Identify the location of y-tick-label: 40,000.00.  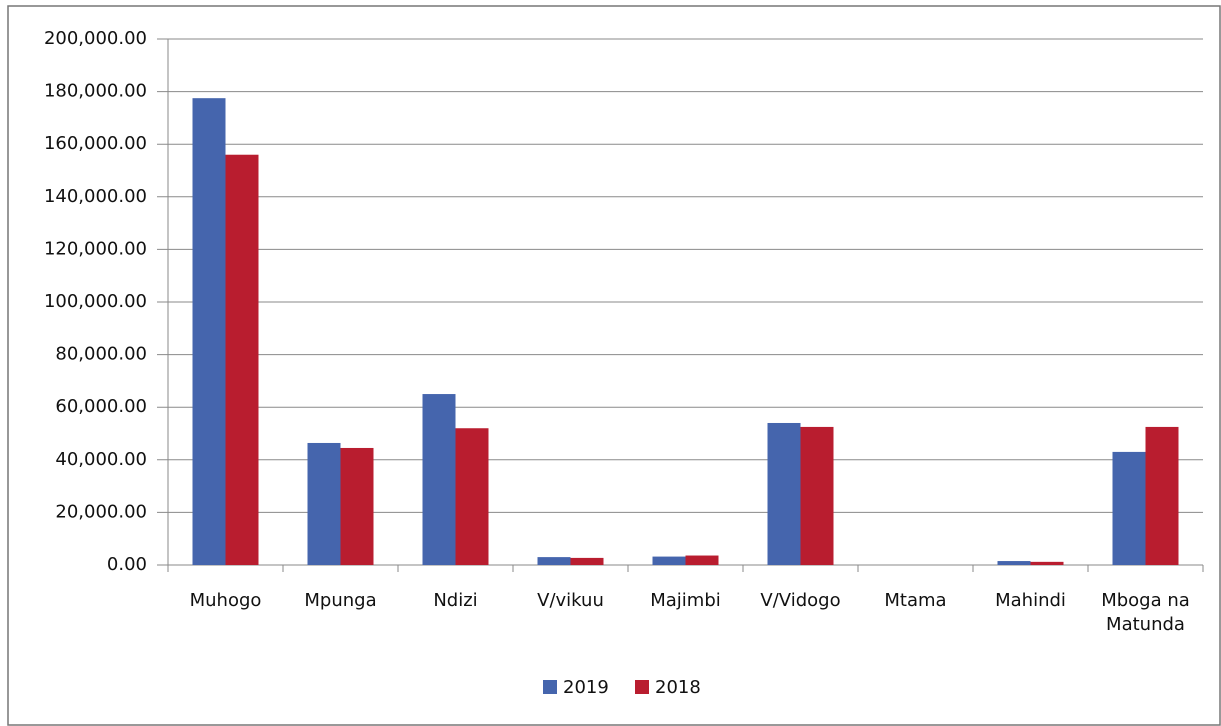
(101, 459).